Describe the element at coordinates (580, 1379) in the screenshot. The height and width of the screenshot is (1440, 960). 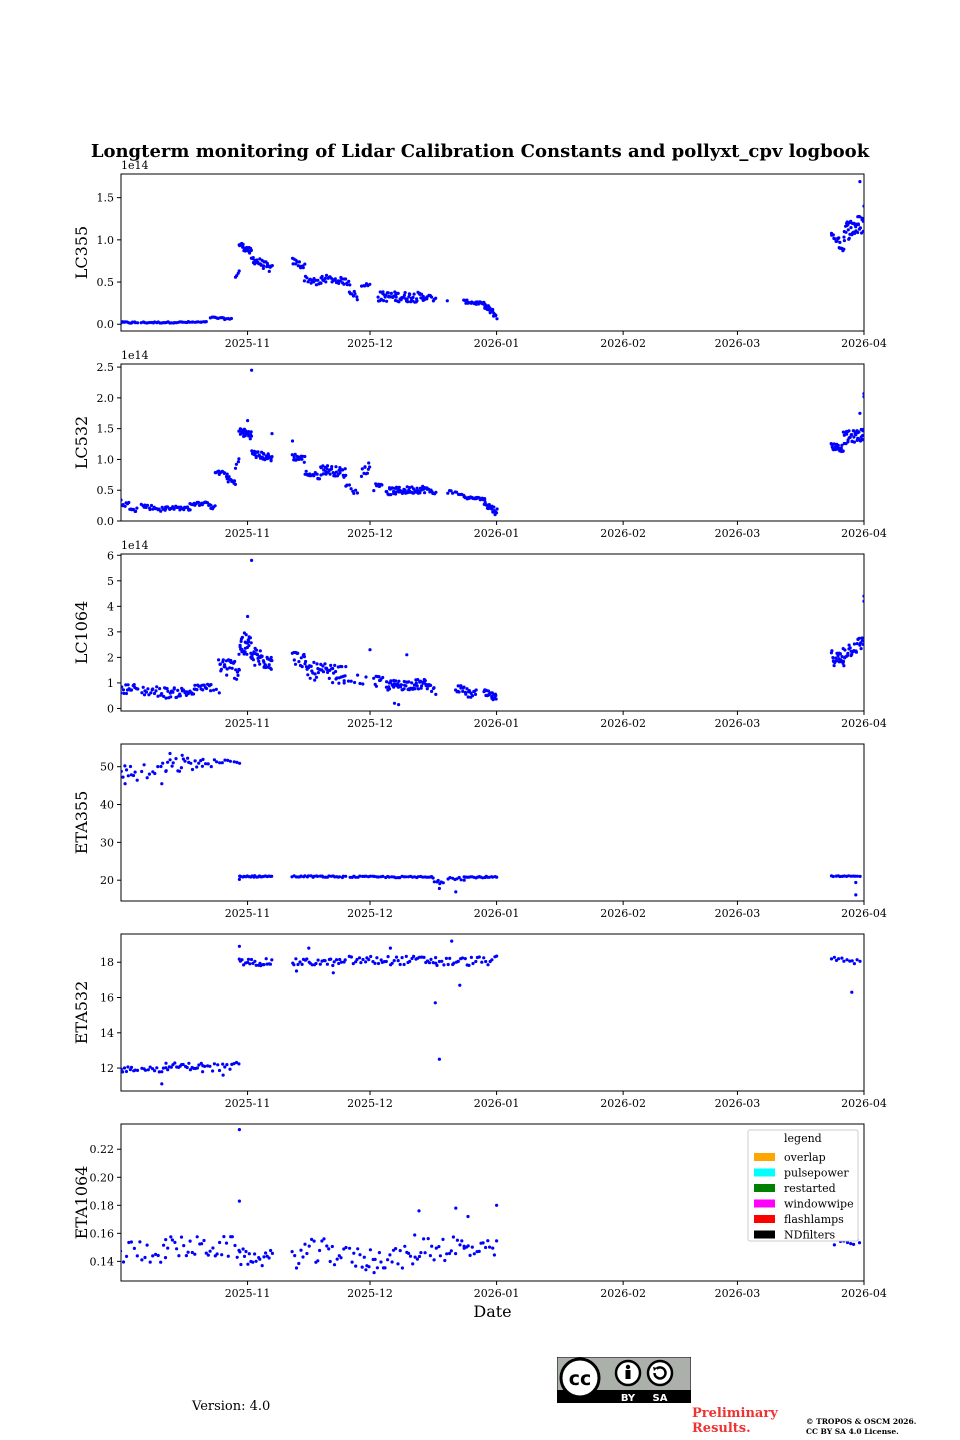
I see `cc-badge-main-text: cc` at that location.